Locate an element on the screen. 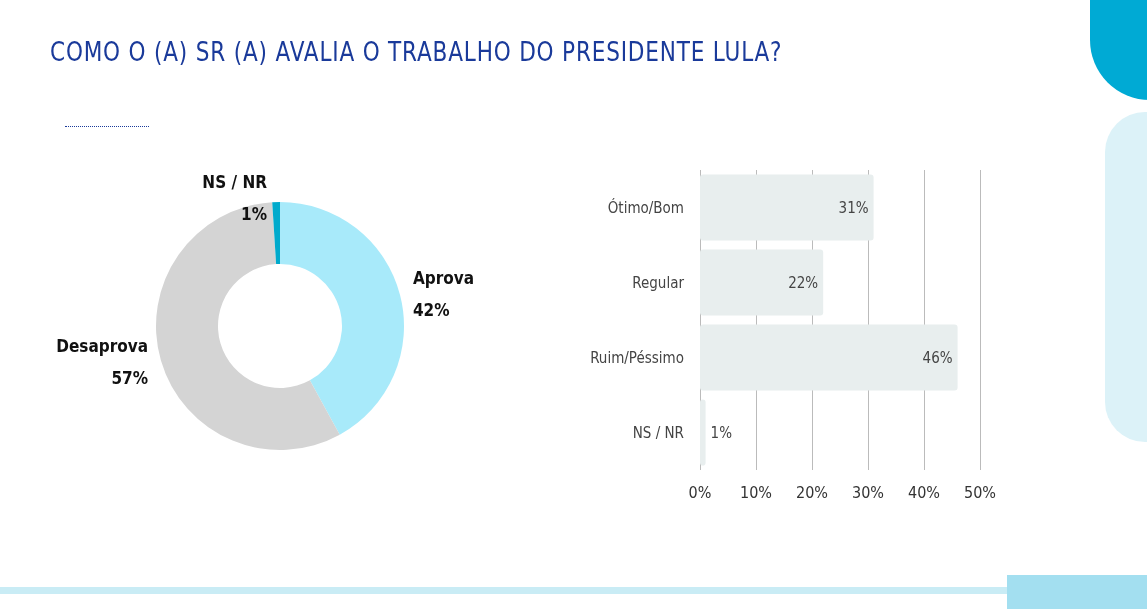 This screenshot has height=609, width=1147. x-tick-label: 0% is located at coordinates (700, 492).